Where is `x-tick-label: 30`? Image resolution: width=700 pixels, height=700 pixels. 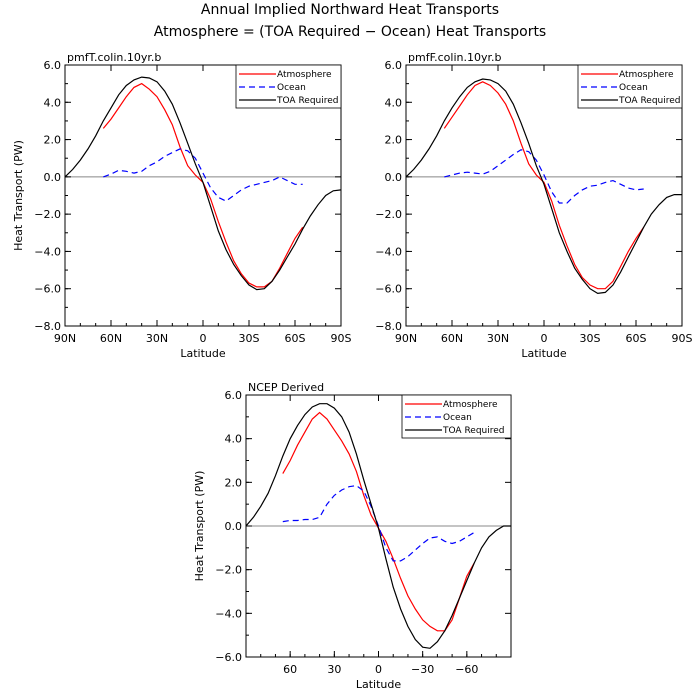
x-tick-label: 30 is located at coordinates (334, 669).